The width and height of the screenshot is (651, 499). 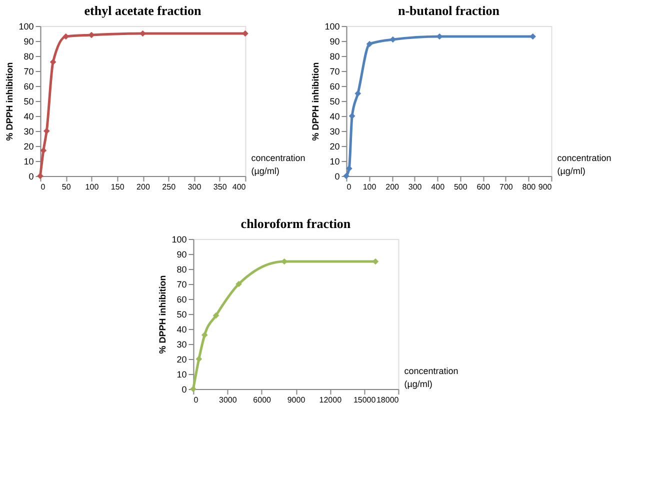 What do you see at coordinates (483, 187) in the screenshot?
I see `x-tick-label: 600` at bounding box center [483, 187].